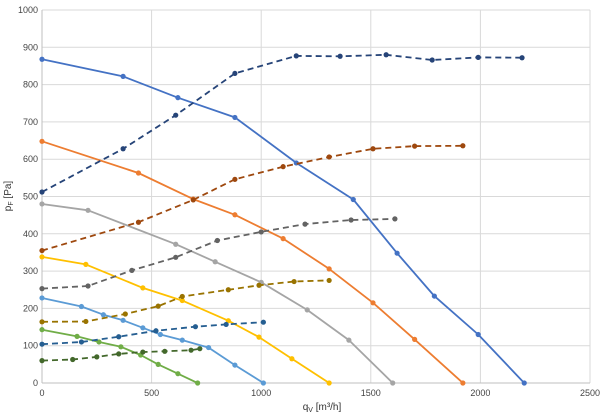 The height and width of the screenshot is (416, 601). What do you see at coordinates (30, 197) in the screenshot?
I see `y-tick-label: 500` at bounding box center [30, 197].